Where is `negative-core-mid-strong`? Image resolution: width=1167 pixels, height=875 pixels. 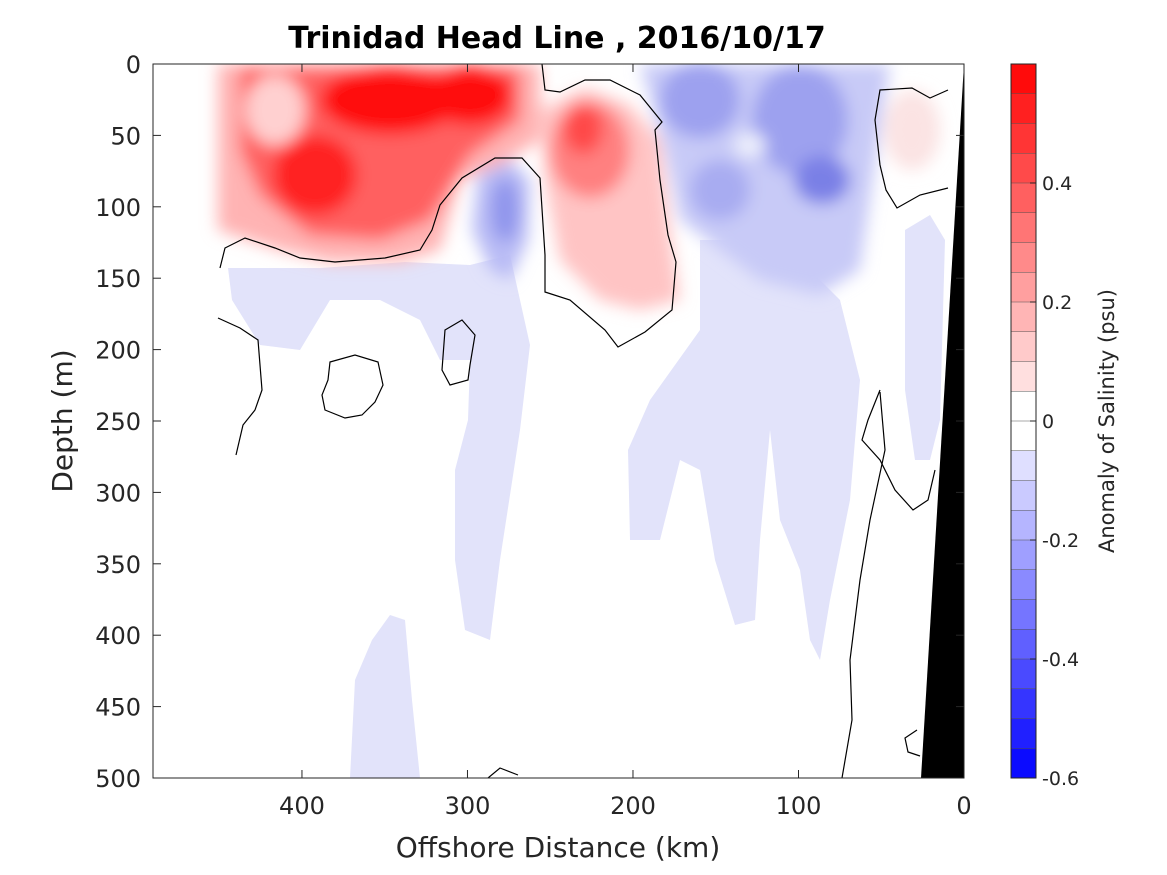
negative-core-mid-strong is located at coordinates (505, 210).